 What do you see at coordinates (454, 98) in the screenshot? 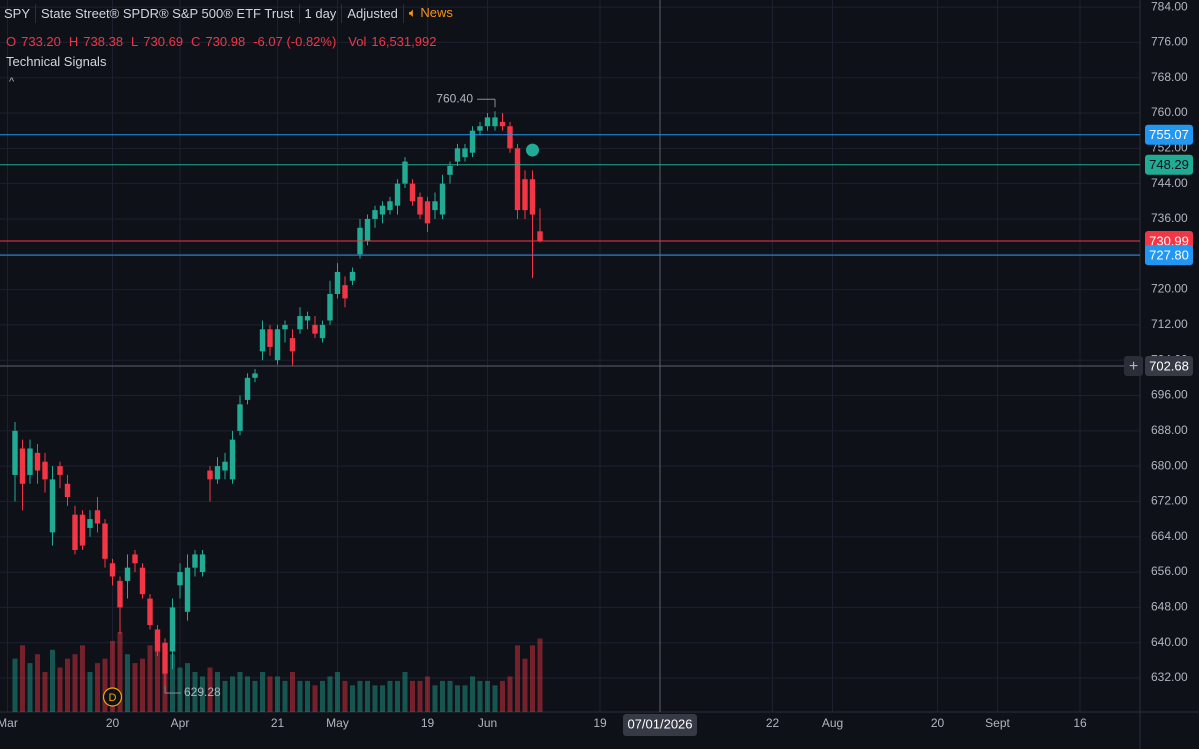
I see `annotation-label: 760.40` at bounding box center [454, 98].